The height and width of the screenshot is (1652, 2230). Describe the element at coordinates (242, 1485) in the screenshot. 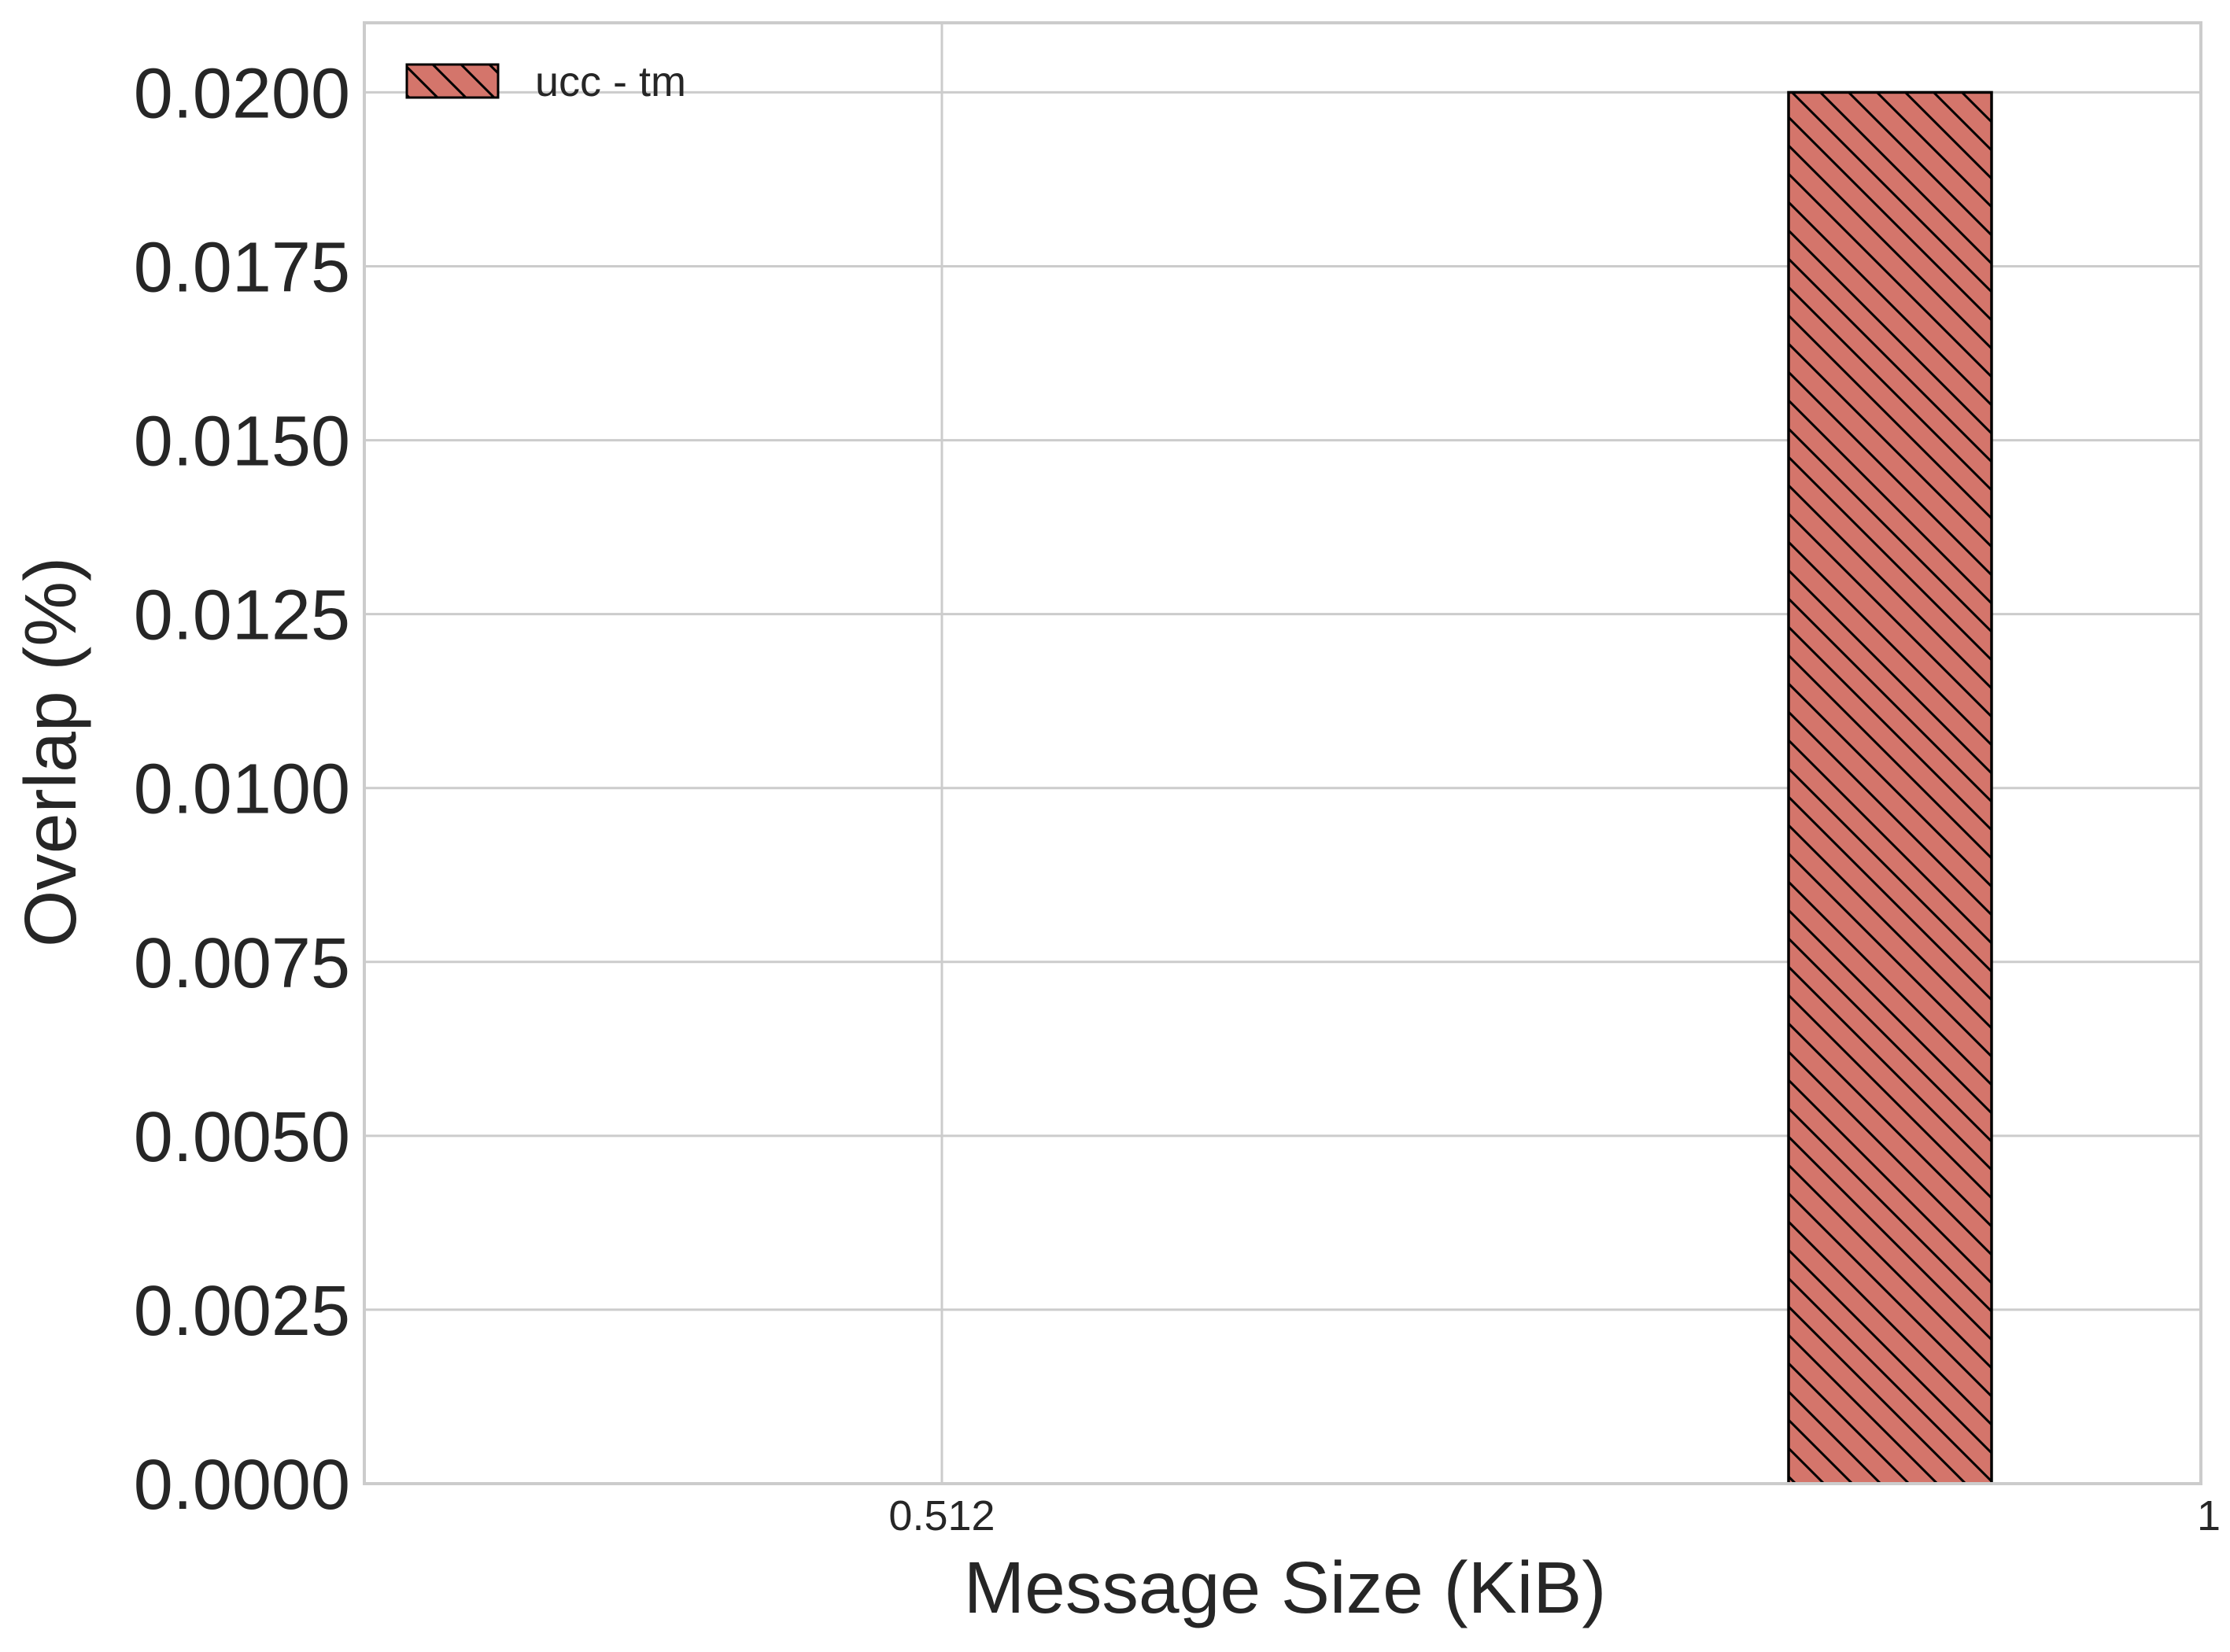

I see `y-tick-label: 0.0000` at that location.